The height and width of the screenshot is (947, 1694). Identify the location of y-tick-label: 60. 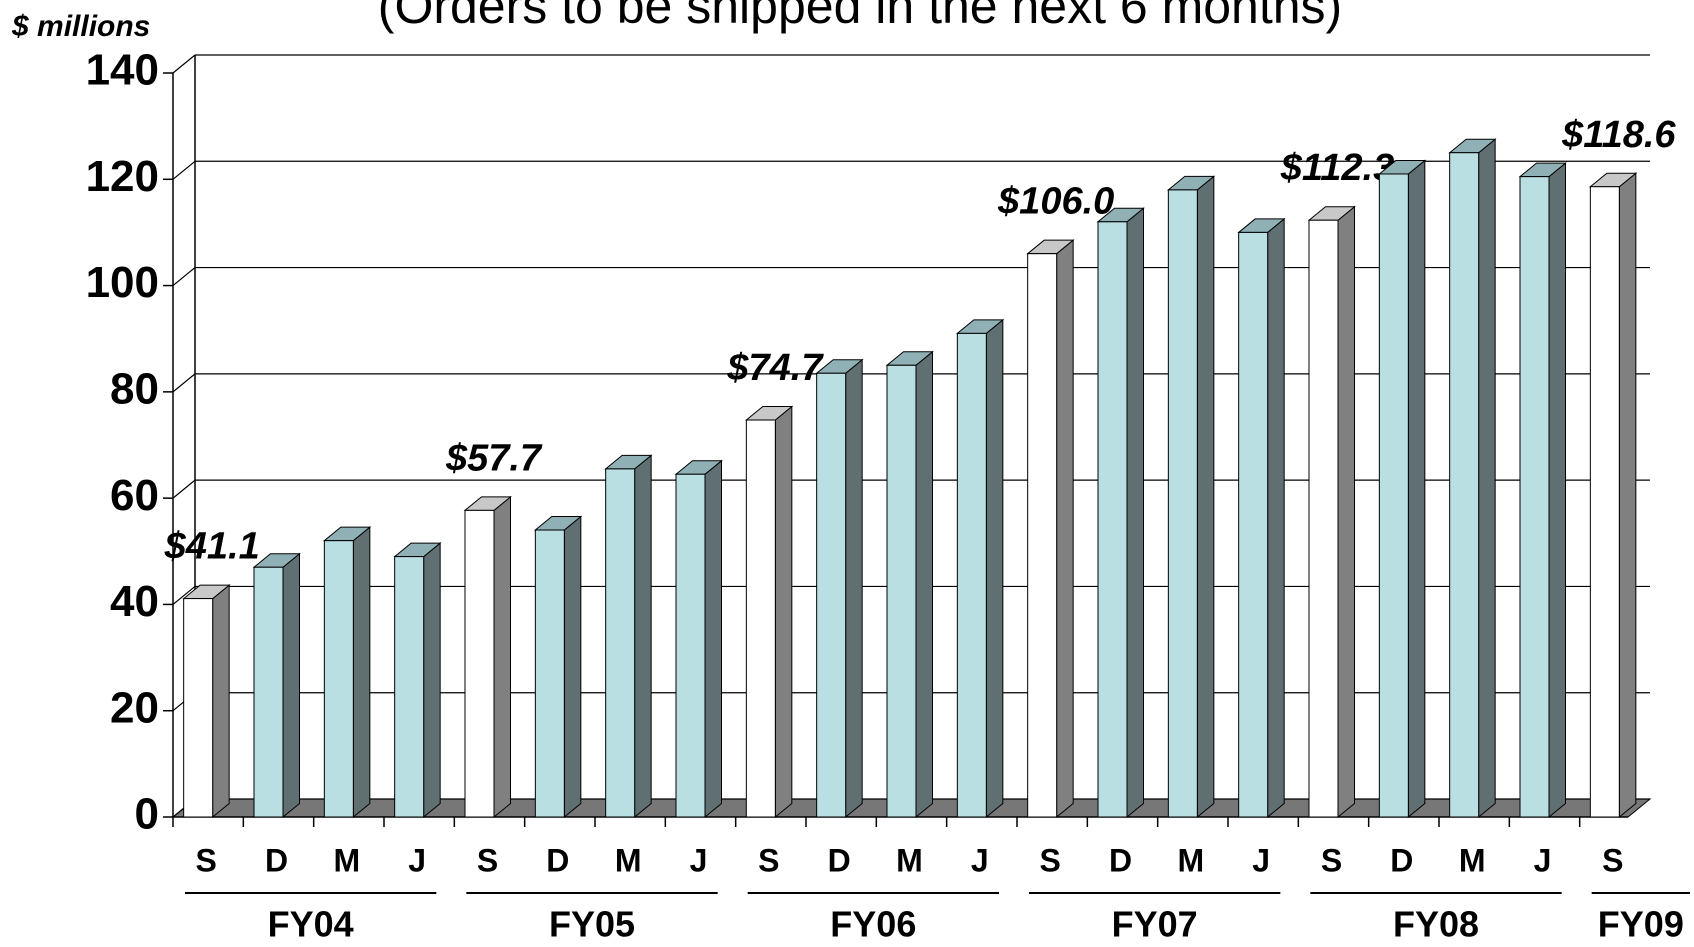
(134, 495).